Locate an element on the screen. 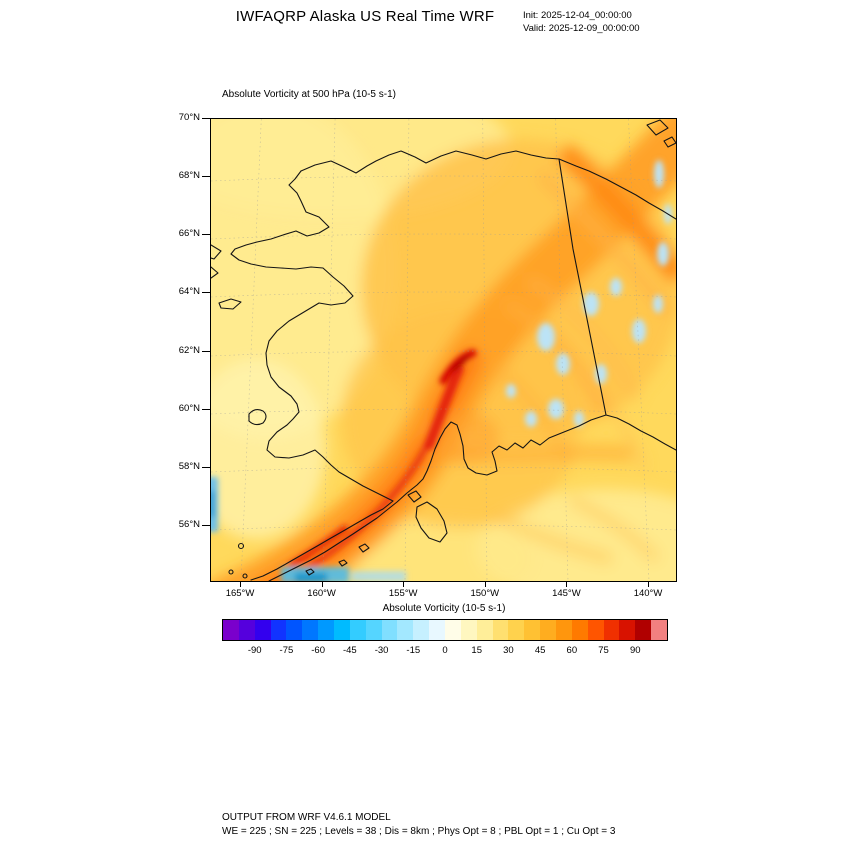 The height and width of the screenshot is (850, 850). lat-tick-label: 64°N is located at coordinates (189, 292).